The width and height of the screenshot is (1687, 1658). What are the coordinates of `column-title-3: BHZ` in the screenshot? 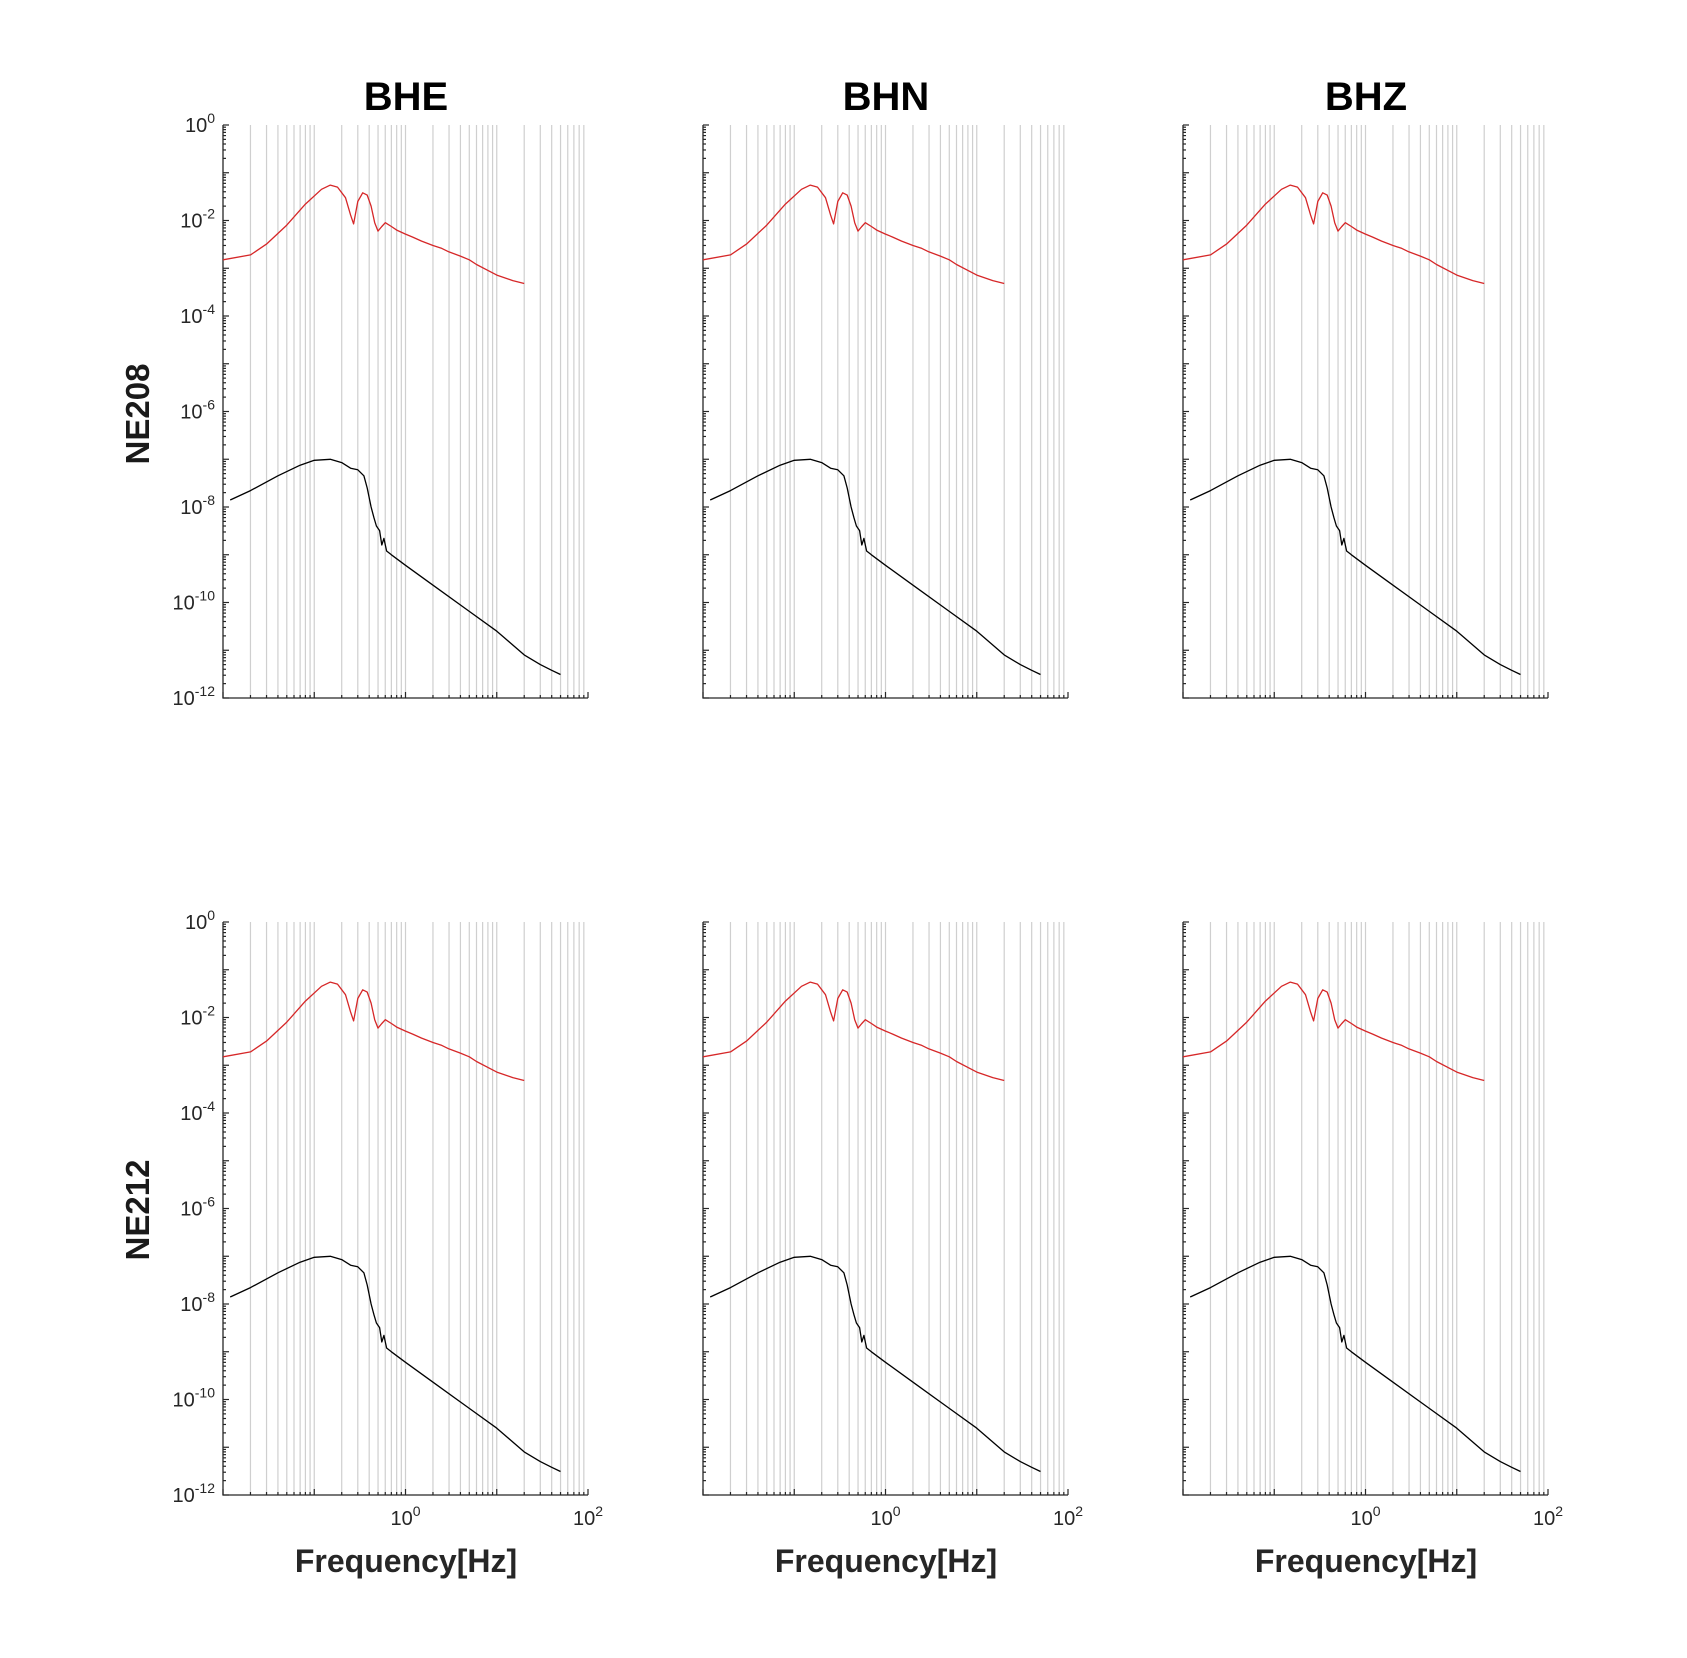 It's located at (1366, 97).